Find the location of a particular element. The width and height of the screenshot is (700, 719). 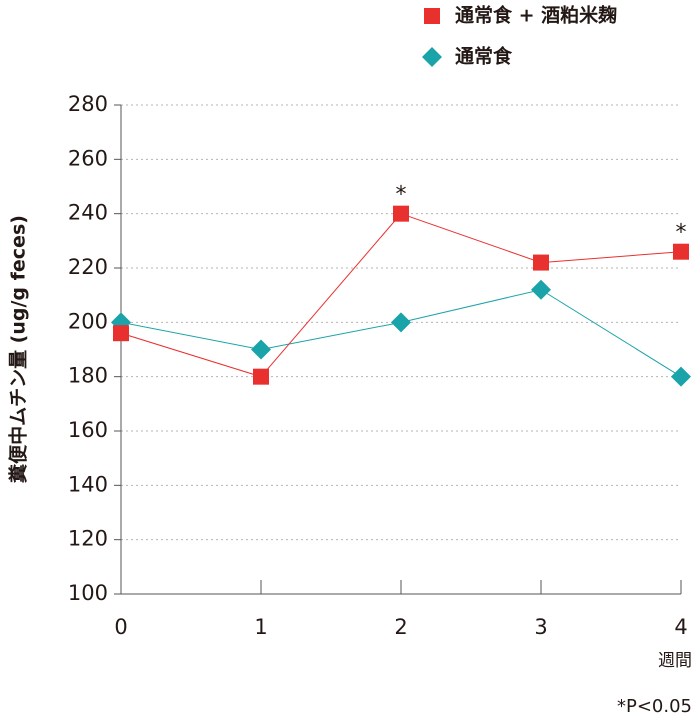

y-tick-label: 260 is located at coordinates (88, 158).